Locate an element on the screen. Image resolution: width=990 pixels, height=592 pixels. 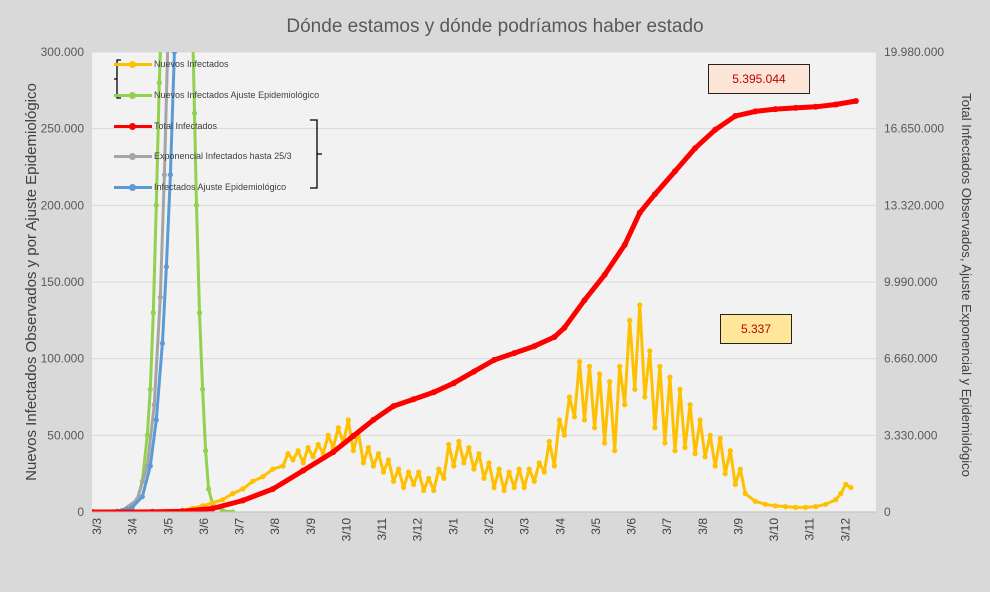
y-right-tick-label: 9.990.000 is located at coordinates (911, 282).